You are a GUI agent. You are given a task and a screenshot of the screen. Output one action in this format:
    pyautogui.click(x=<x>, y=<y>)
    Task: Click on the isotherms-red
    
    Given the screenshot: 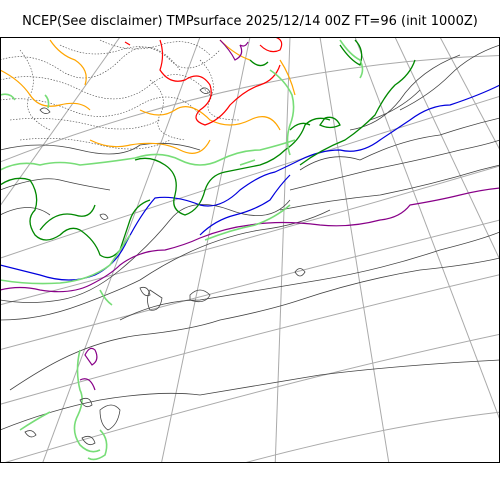 What is the action you would take?
    pyautogui.click(x=203, y=81)
    